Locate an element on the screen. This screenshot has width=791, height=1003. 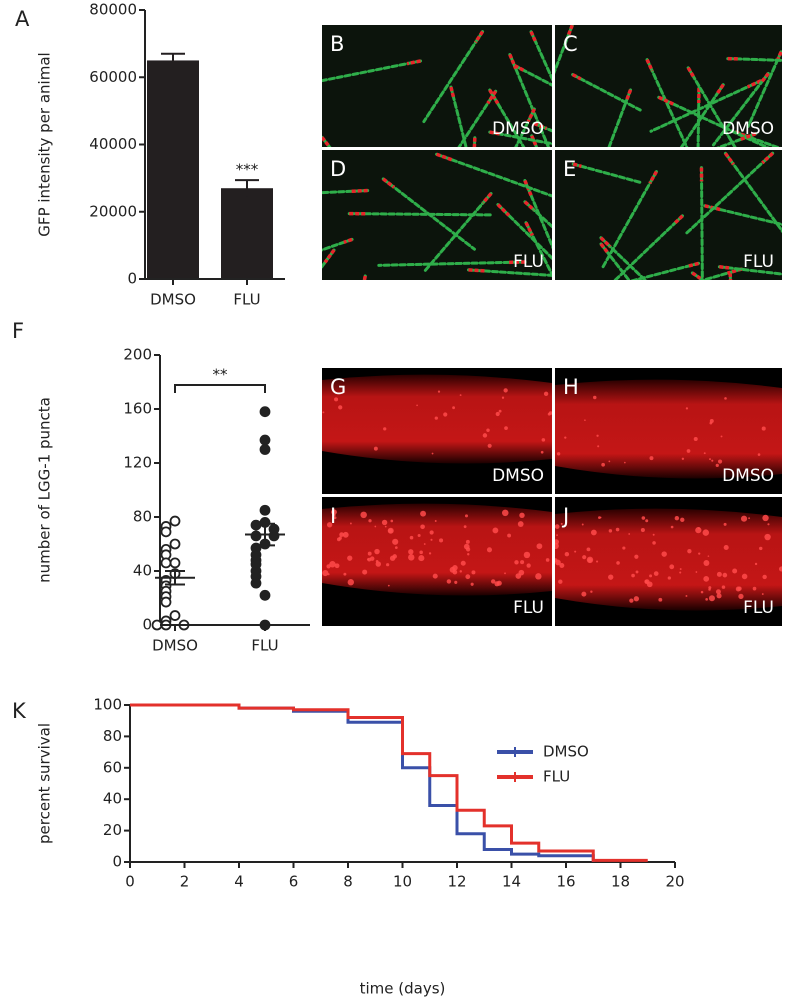
y-tick-label: 60000 is located at coordinates (113, 77).